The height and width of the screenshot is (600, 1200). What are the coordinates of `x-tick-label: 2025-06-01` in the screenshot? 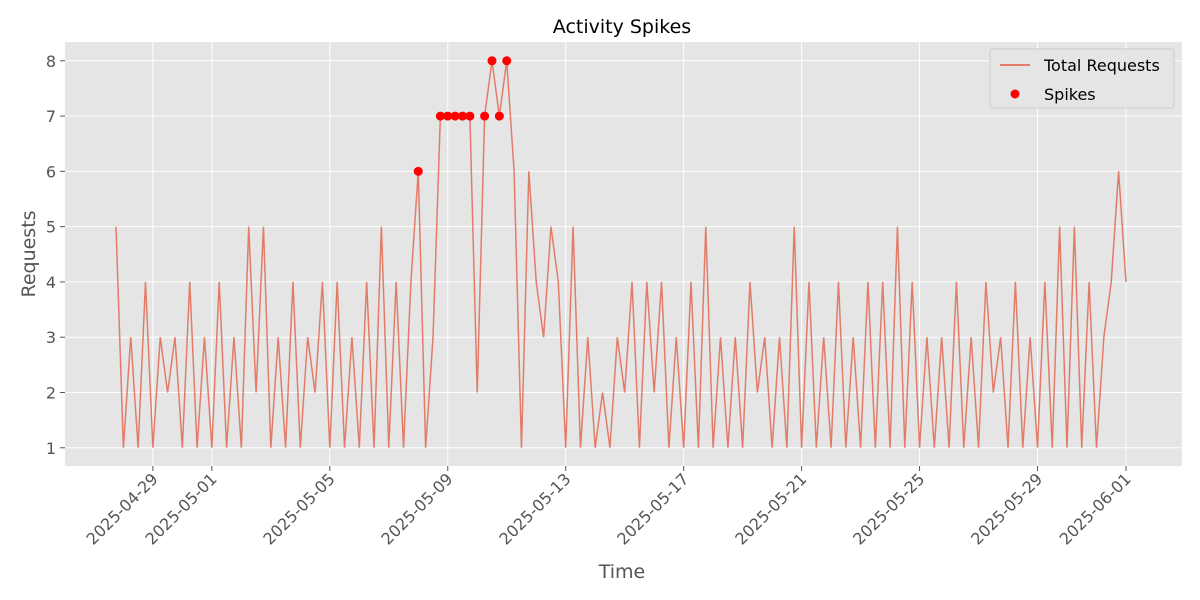 It's located at (1095, 508).